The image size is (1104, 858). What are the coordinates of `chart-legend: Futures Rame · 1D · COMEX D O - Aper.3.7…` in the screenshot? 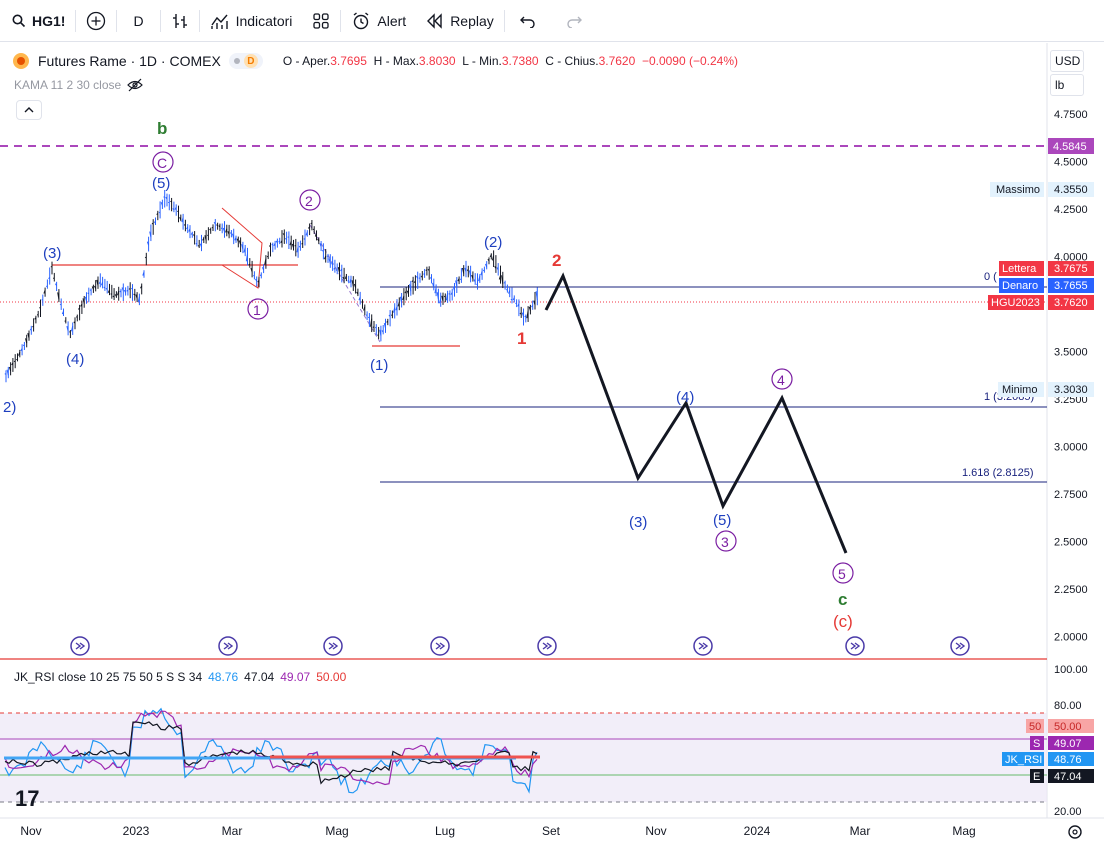 It's located at (375, 61).